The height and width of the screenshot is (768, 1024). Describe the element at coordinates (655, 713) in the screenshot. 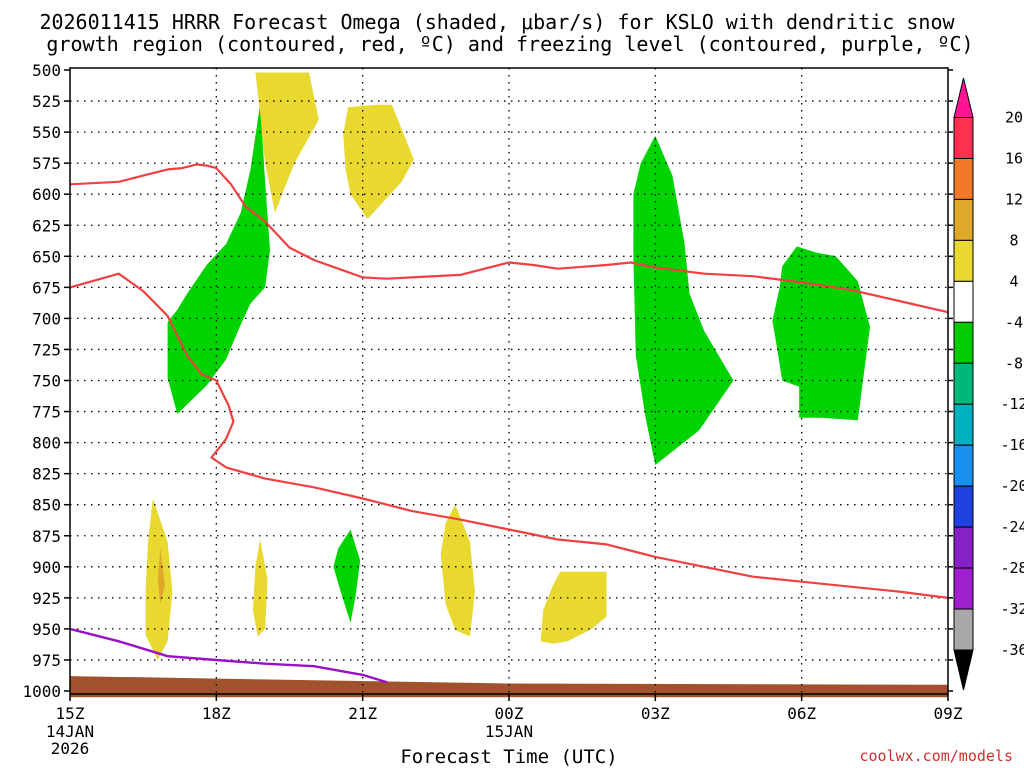

I see `x-tick-label-03Z: 03Z` at that location.